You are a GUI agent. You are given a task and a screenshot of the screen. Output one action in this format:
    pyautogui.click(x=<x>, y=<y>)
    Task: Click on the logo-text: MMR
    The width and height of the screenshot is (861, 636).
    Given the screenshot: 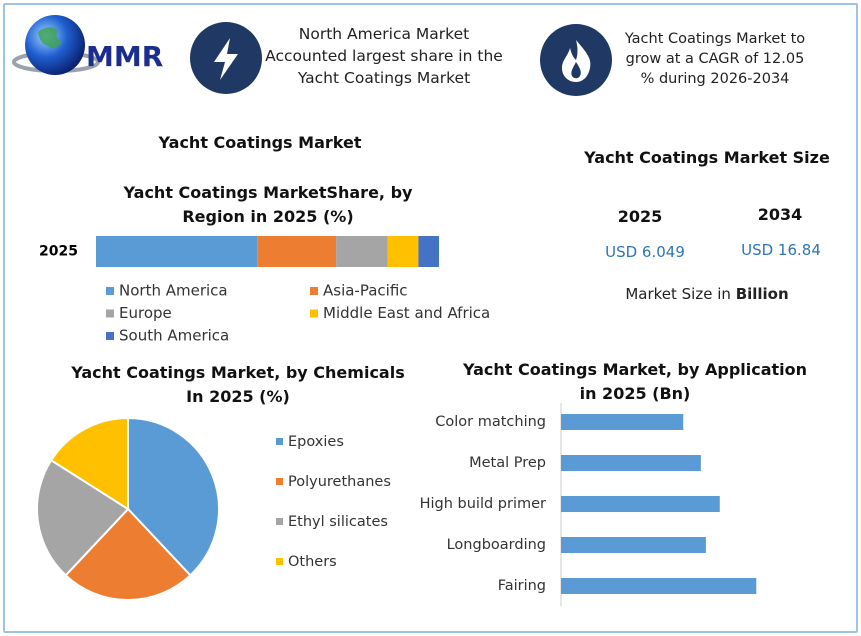 What is the action you would take?
    pyautogui.click(x=124, y=56)
    